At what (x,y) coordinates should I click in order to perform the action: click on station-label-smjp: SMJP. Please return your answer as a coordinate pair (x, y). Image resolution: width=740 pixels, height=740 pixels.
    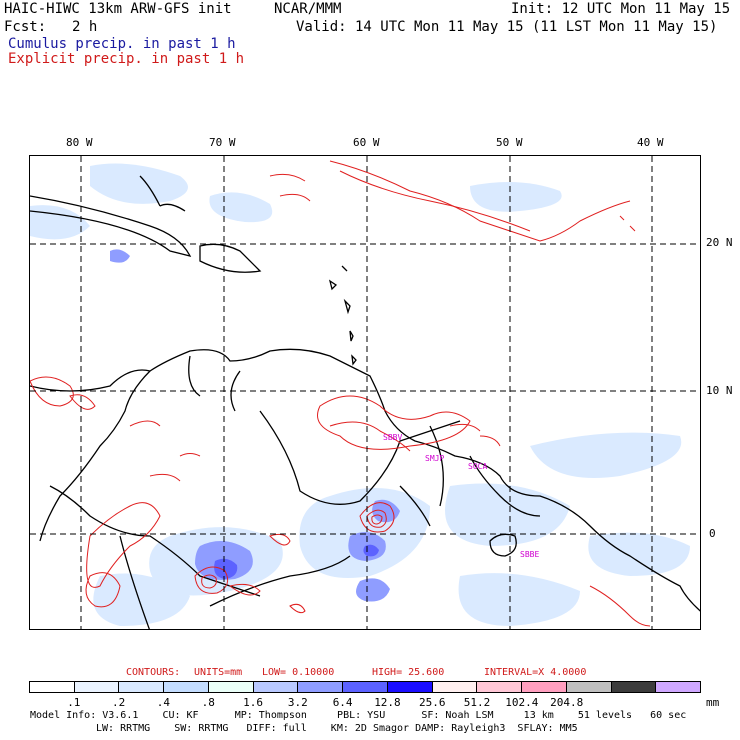
    Looking at the image, I should click on (435, 458).